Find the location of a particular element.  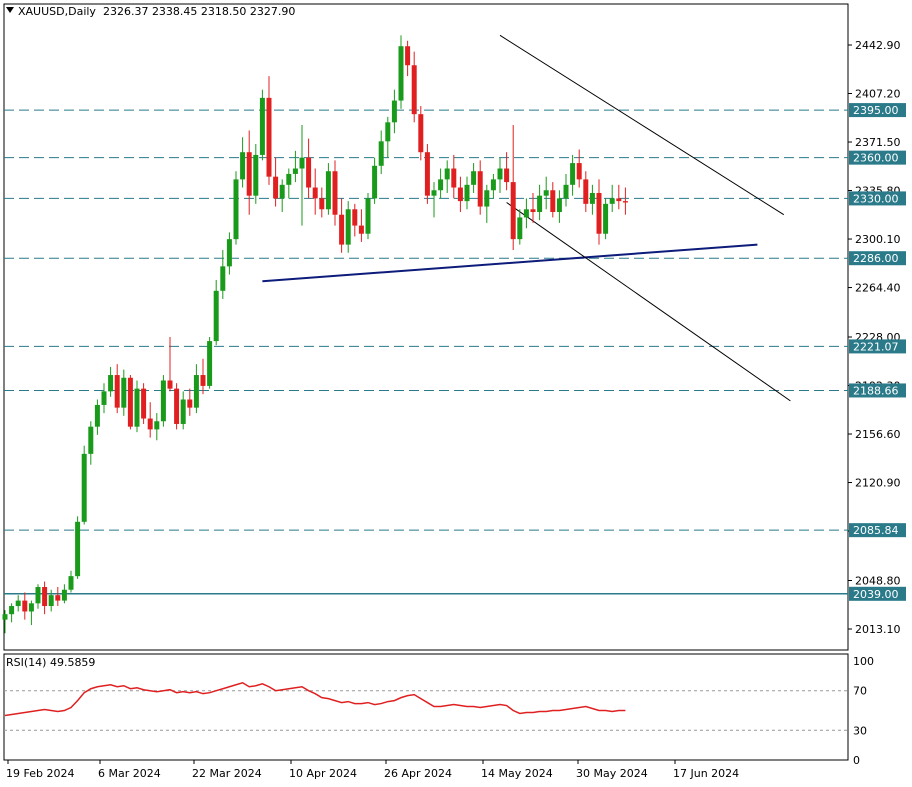

price-tick-label: 2407.20 is located at coordinates (878, 94).